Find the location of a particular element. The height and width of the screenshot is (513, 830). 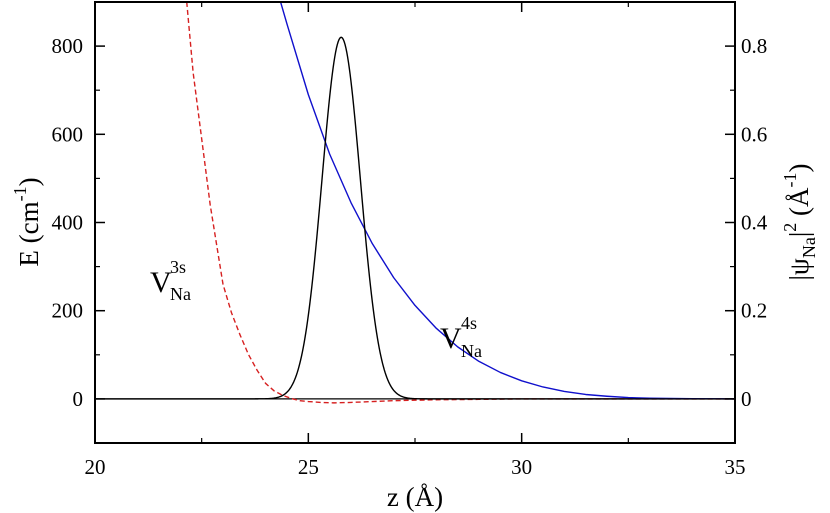

y-right-tick-label: 0.8 is located at coordinates (754, 46).